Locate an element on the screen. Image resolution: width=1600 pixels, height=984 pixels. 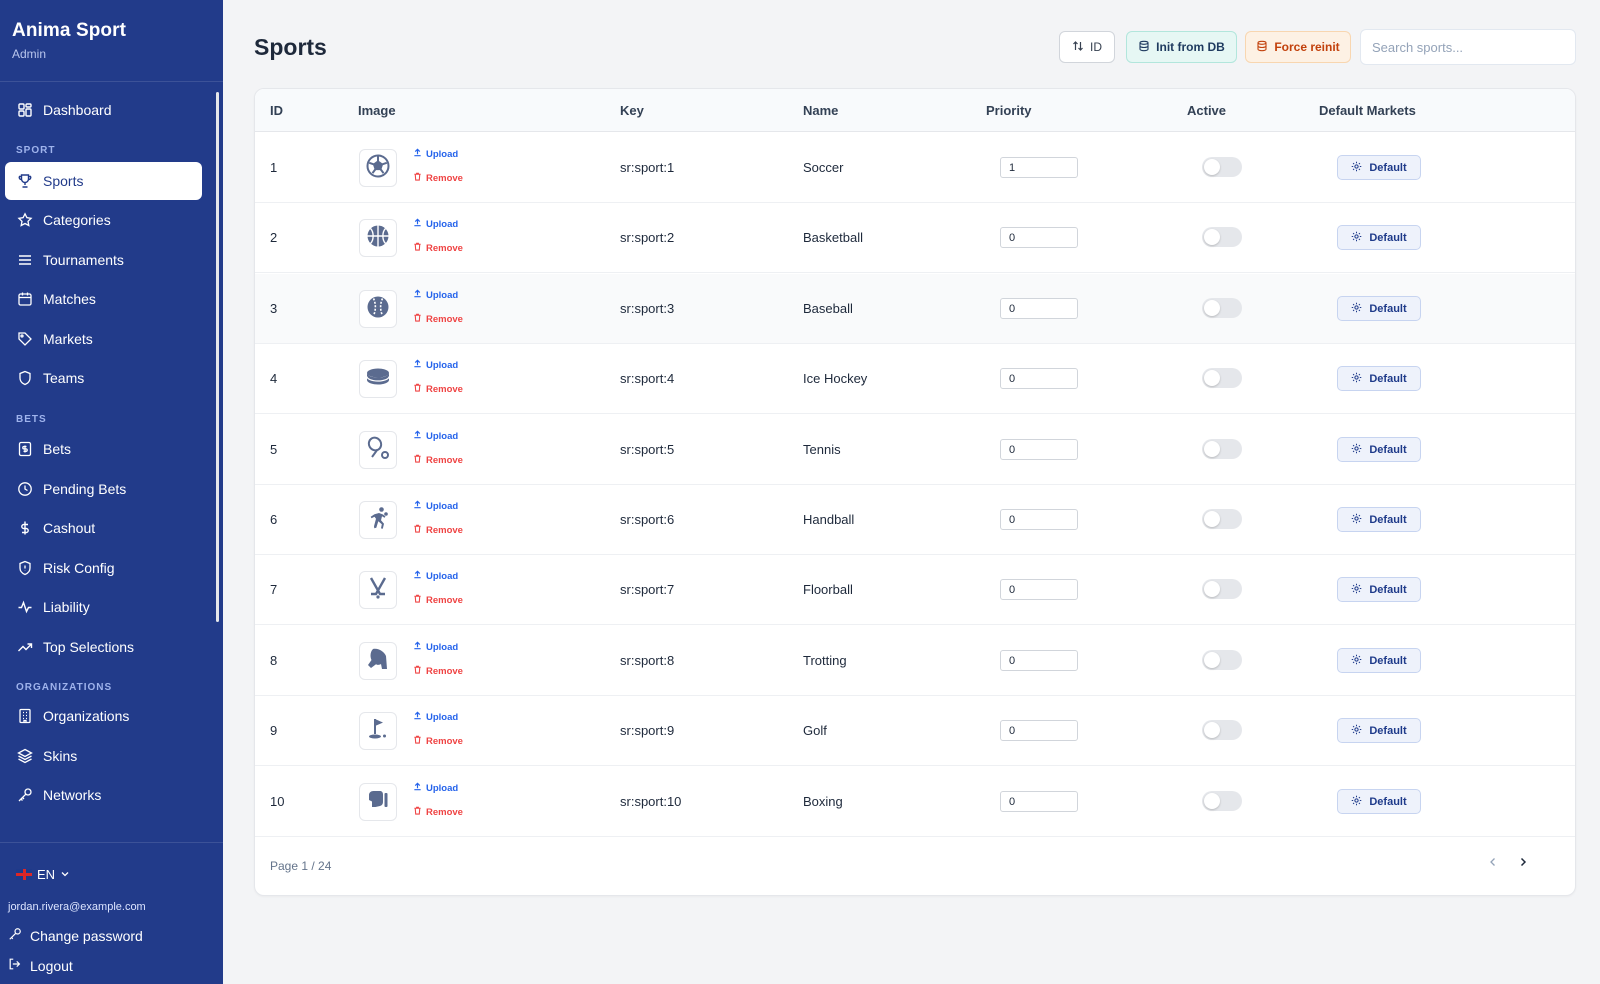
sidebar-item-cashout: Cashout is located at coordinates (103, 528).